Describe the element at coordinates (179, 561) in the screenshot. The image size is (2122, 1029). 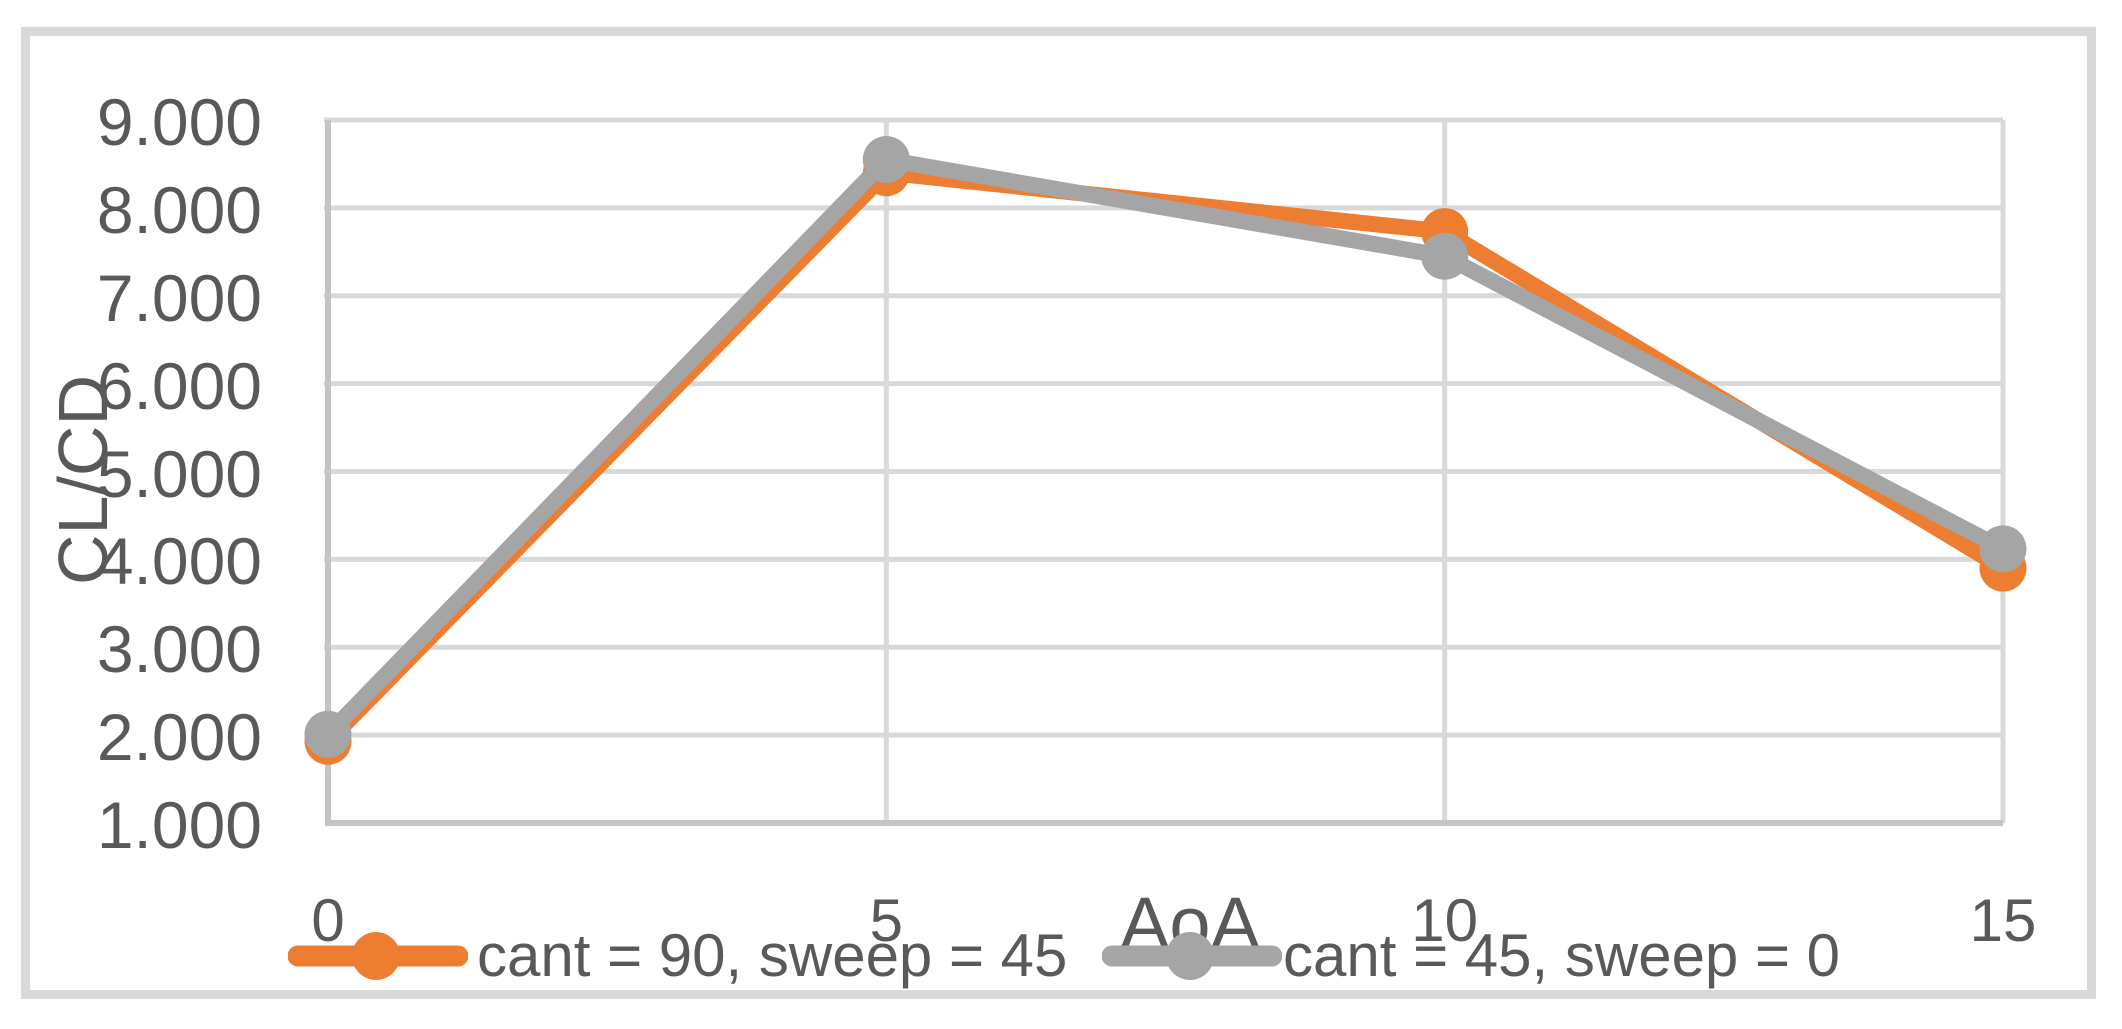
I see `y-tick-label: 4.000` at that location.